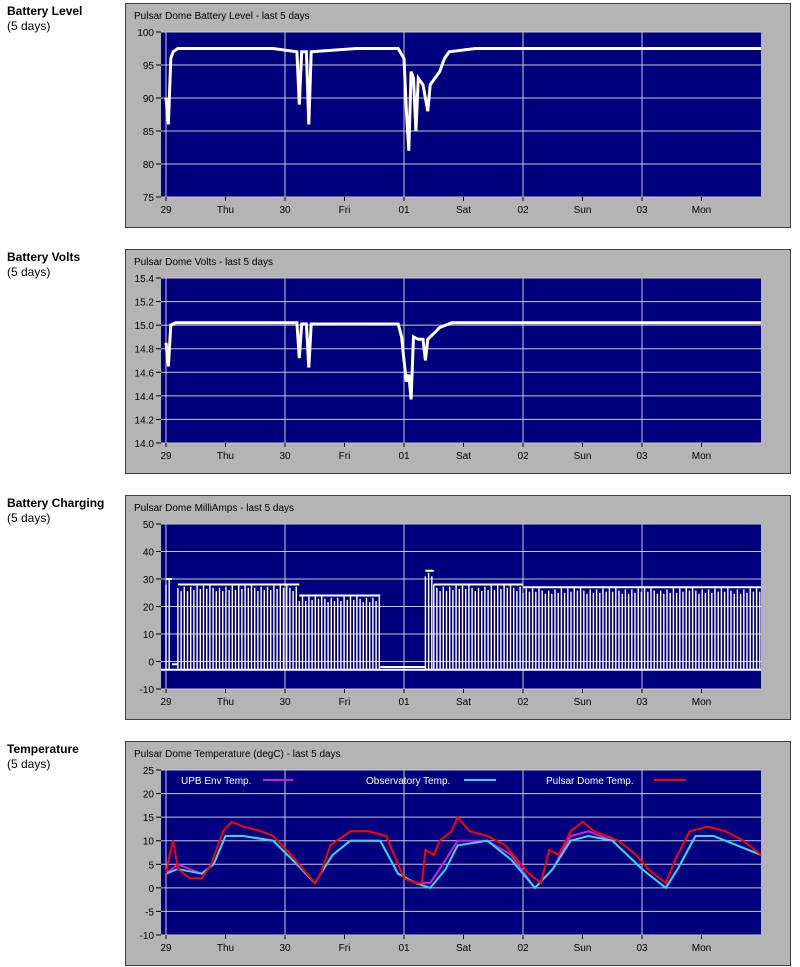 The height and width of the screenshot is (967, 800). I want to click on y-tick-label: 14.2, so click(145, 420).